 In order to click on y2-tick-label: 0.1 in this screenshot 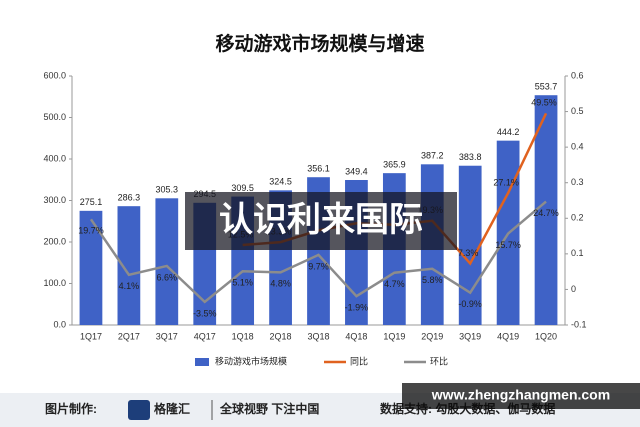, I will do `click(577, 253)`.